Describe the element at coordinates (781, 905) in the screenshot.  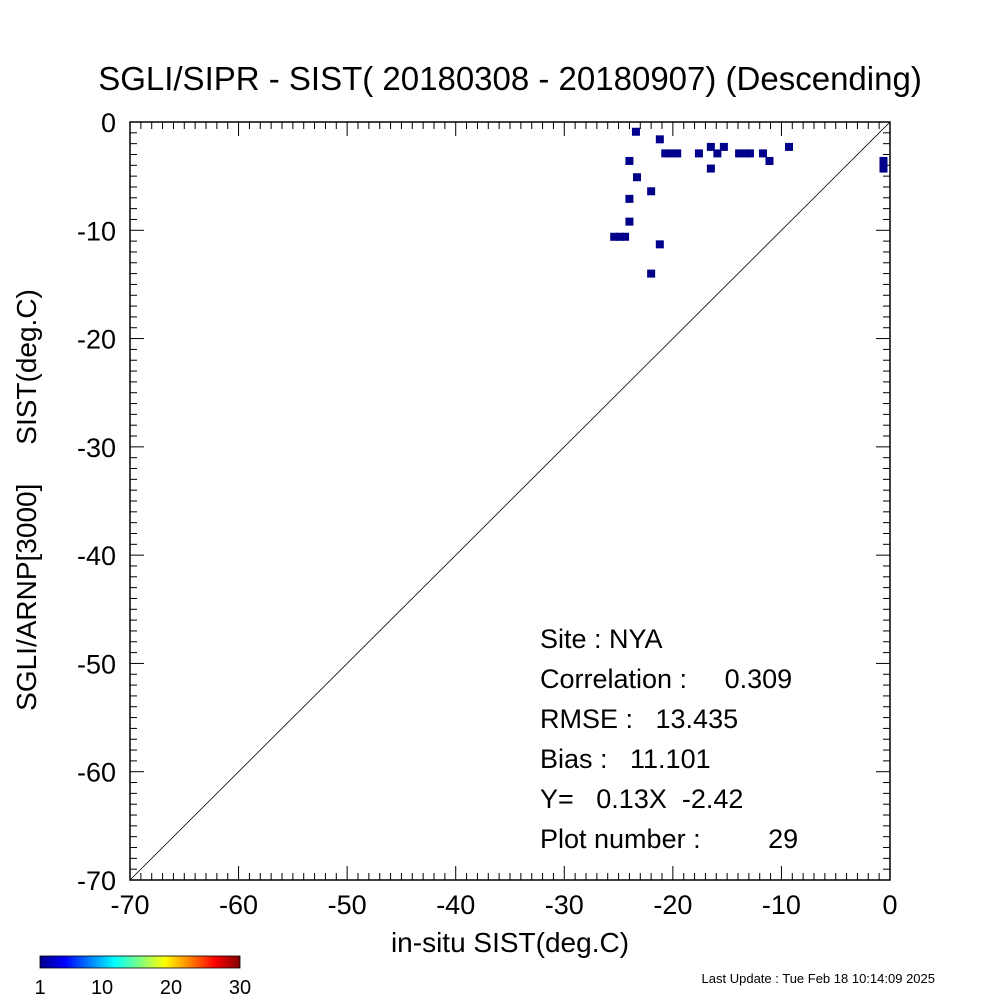
I see `x-tick-label: -10` at that location.